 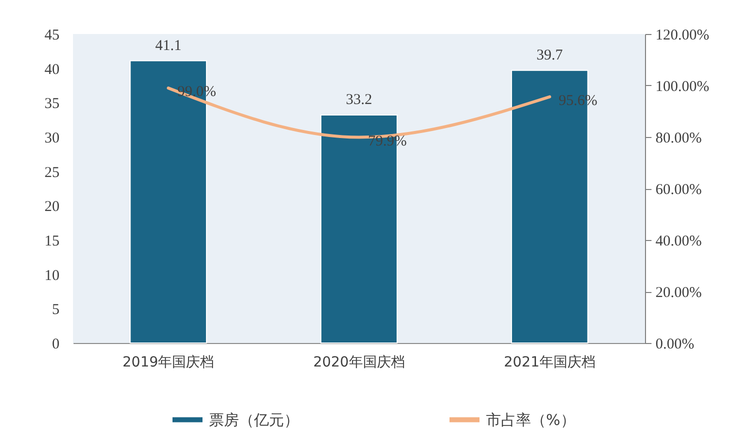 What do you see at coordinates (52, 104) in the screenshot?
I see `y-tick-label: 35` at bounding box center [52, 104].